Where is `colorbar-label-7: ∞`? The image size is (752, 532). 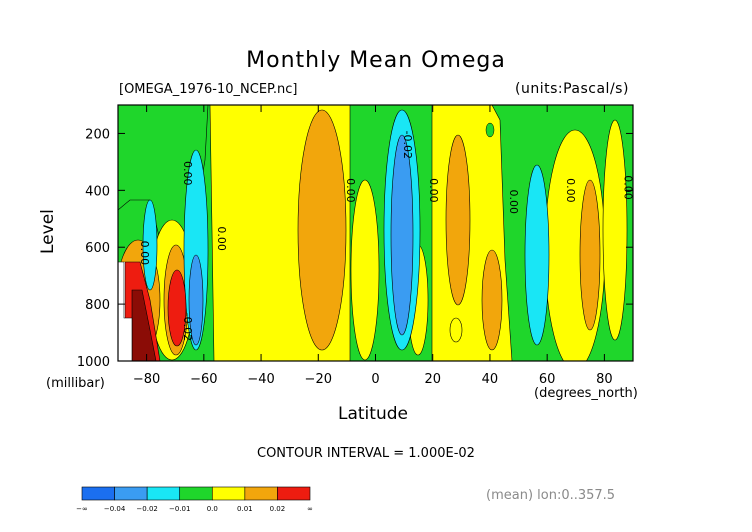
colorbar-label-7: ∞ is located at coordinates (310, 509).